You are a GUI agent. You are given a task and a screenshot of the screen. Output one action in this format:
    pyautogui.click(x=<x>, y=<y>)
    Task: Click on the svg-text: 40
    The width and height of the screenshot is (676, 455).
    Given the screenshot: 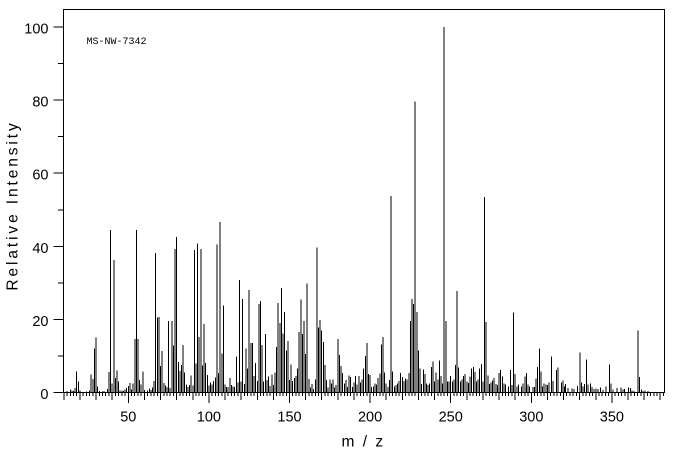 What is the action you would take?
    pyautogui.click(x=40, y=249)
    